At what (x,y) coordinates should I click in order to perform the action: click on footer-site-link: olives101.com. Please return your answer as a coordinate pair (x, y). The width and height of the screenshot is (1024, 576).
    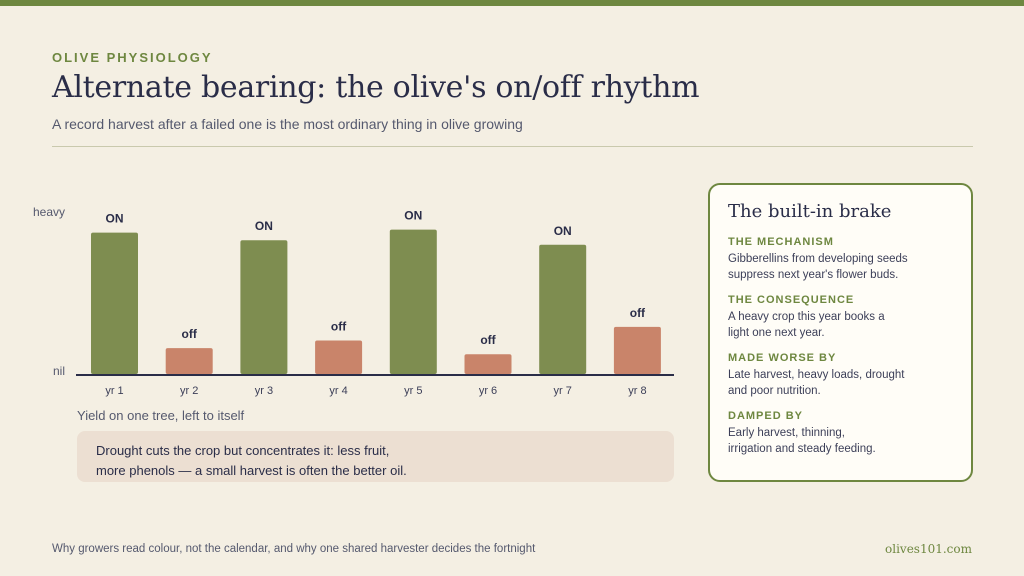
    Looking at the image, I should click on (928, 549).